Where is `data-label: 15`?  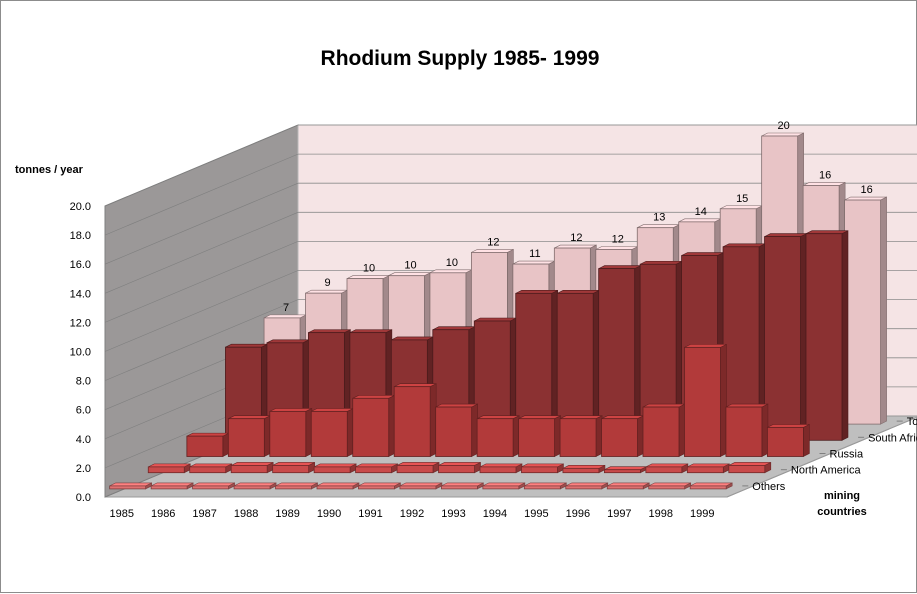 data-label: 15 is located at coordinates (742, 199).